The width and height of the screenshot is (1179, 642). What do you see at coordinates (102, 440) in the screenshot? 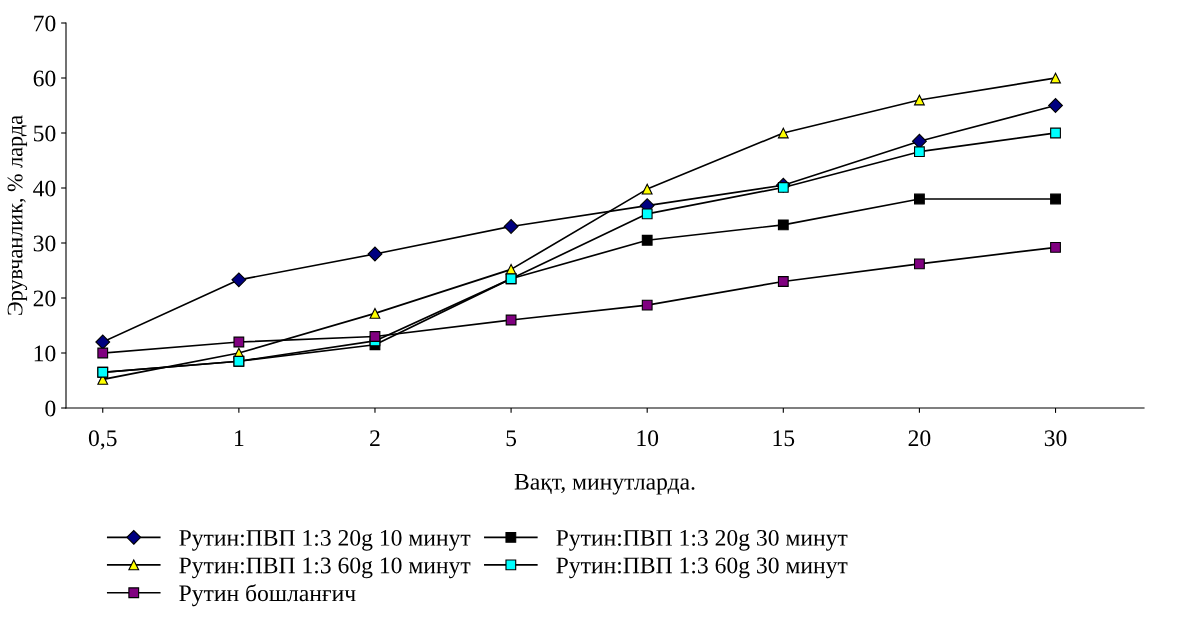
I see `x-tick-label: 0,5` at bounding box center [102, 440].